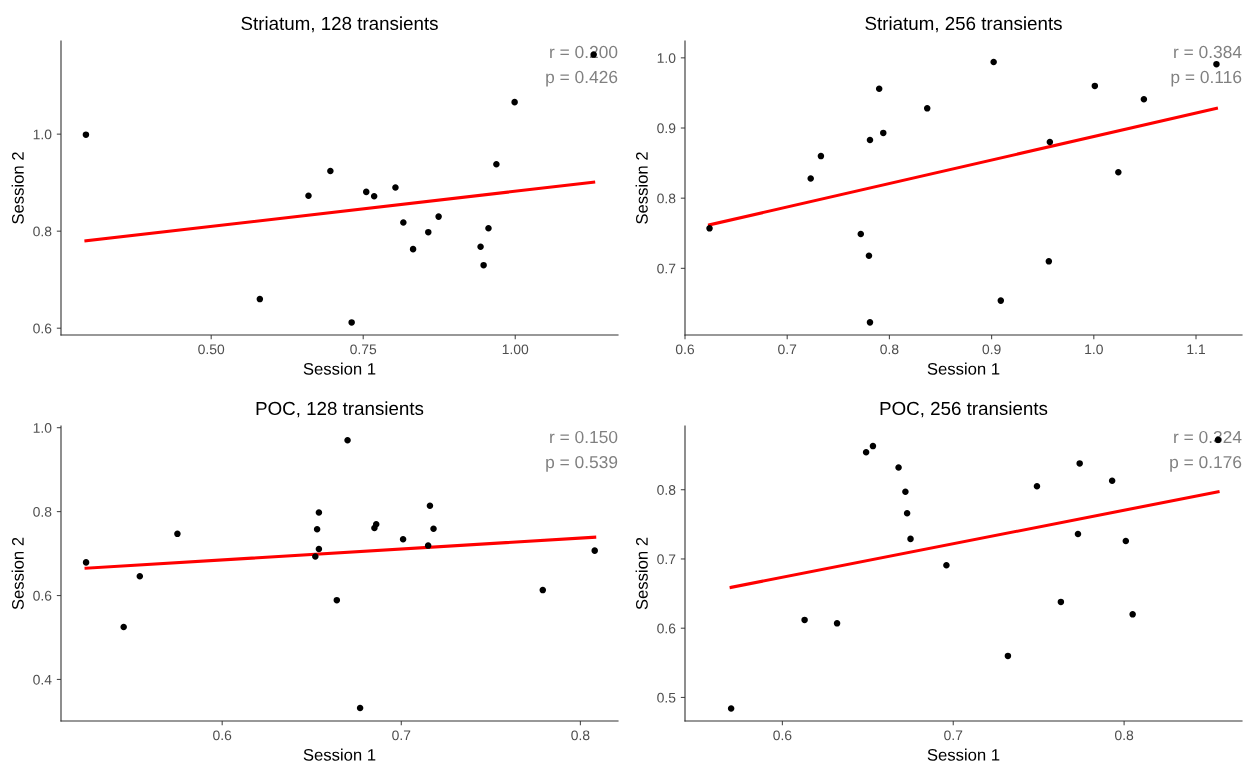 The image size is (1248, 770). What do you see at coordinates (1206, 78) in the screenshot?
I see `annotation: p = 0.116` at bounding box center [1206, 78].